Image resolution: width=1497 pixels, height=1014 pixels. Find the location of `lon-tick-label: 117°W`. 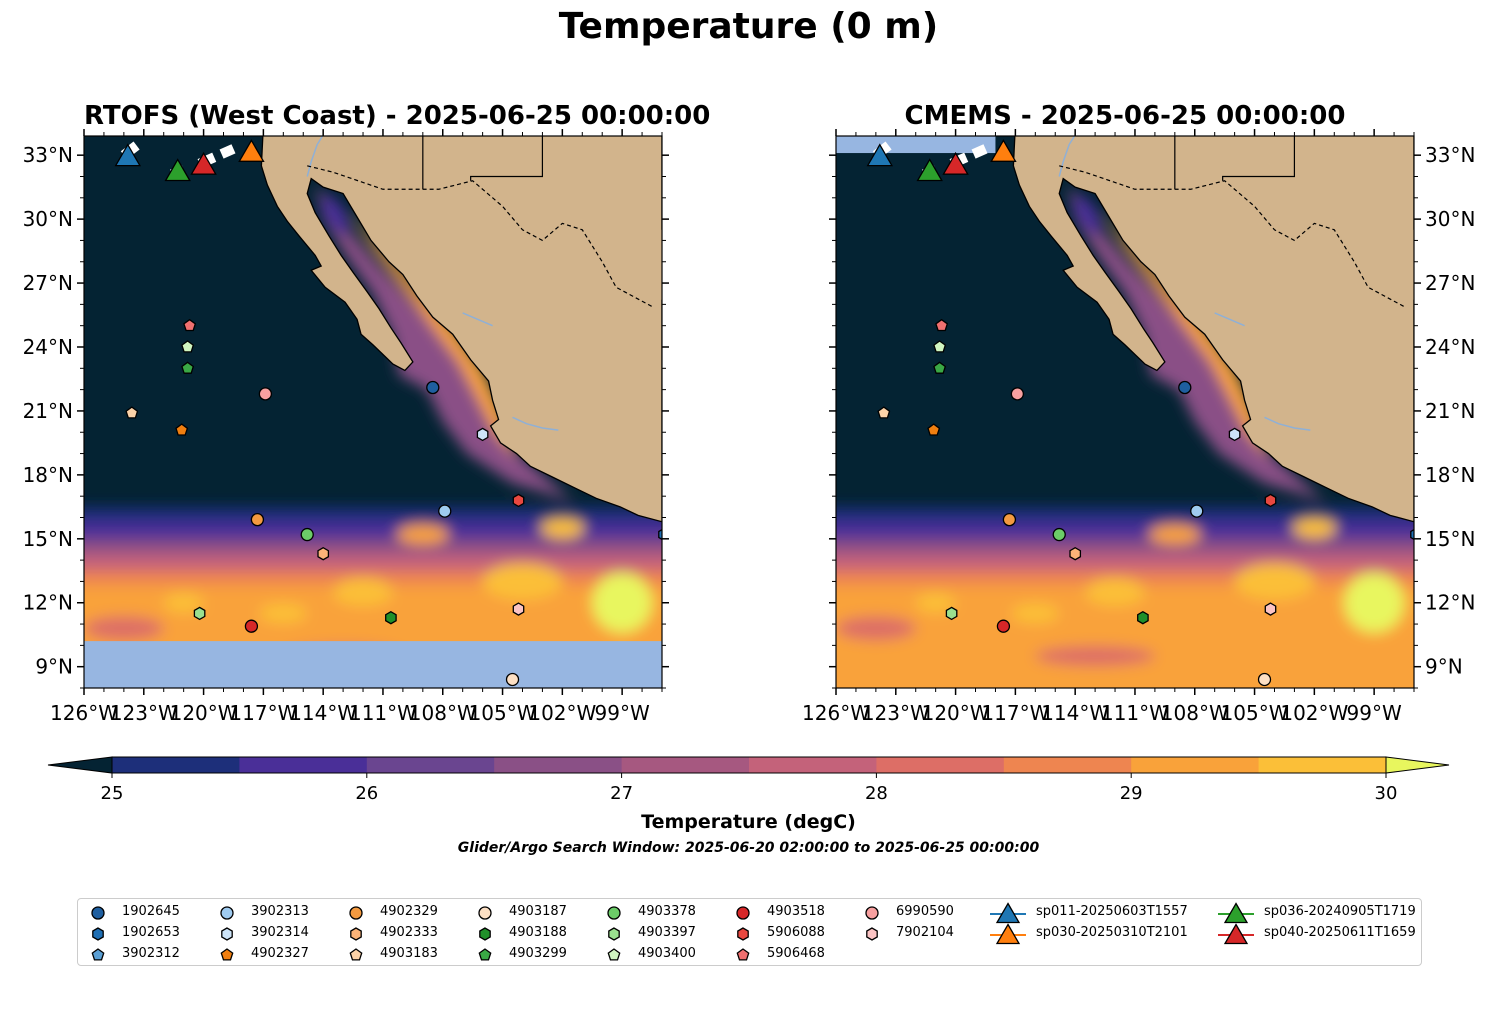

lon-tick-label: 117°W is located at coordinates (1015, 713).